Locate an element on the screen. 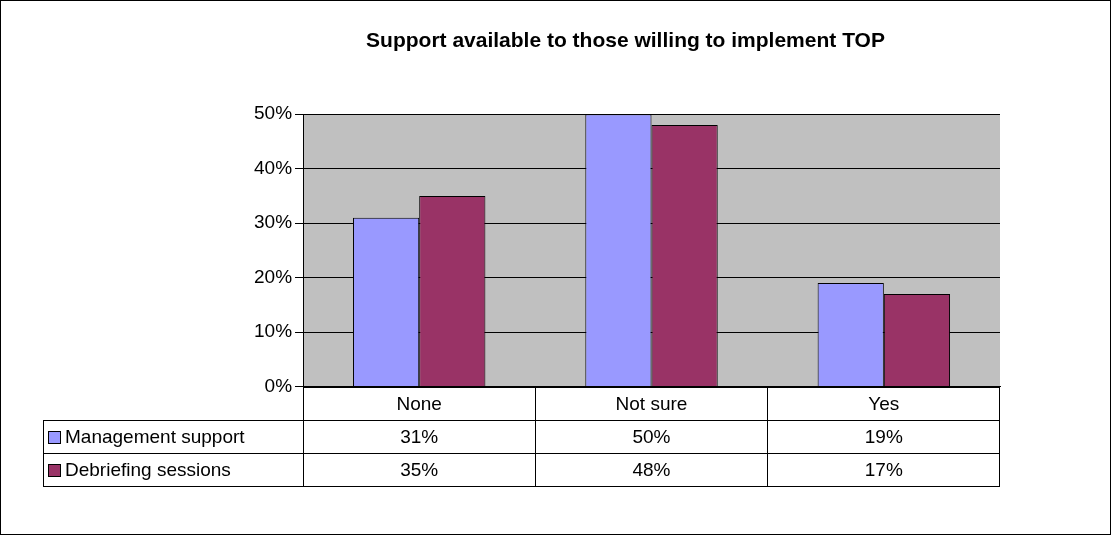 Image resolution: width=1111 pixels, height=535 pixels. x-tick-label: Not sure is located at coordinates (651, 404).